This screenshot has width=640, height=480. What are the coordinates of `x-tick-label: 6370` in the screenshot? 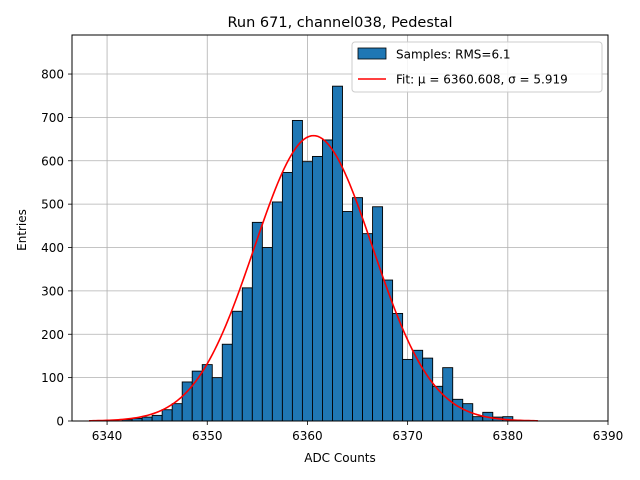 It's located at (407, 436).